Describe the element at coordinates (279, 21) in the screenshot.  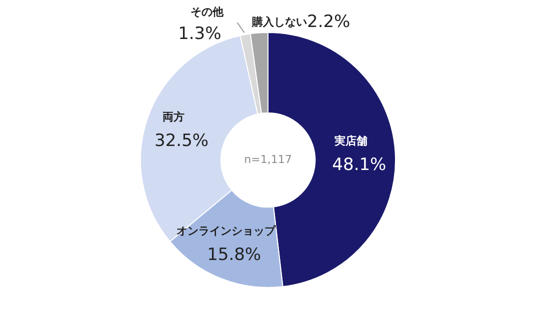
I see `slice-label: 購入しない` at that location.